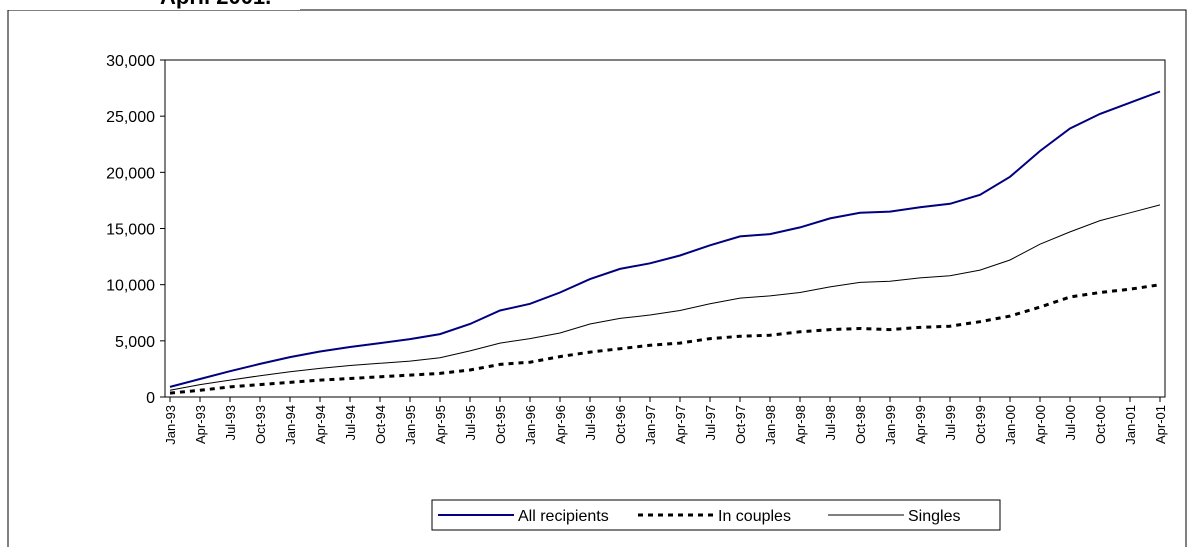 The width and height of the screenshot is (1196, 547). I want to click on x-tick-label: Jan-94, so click(290, 425).